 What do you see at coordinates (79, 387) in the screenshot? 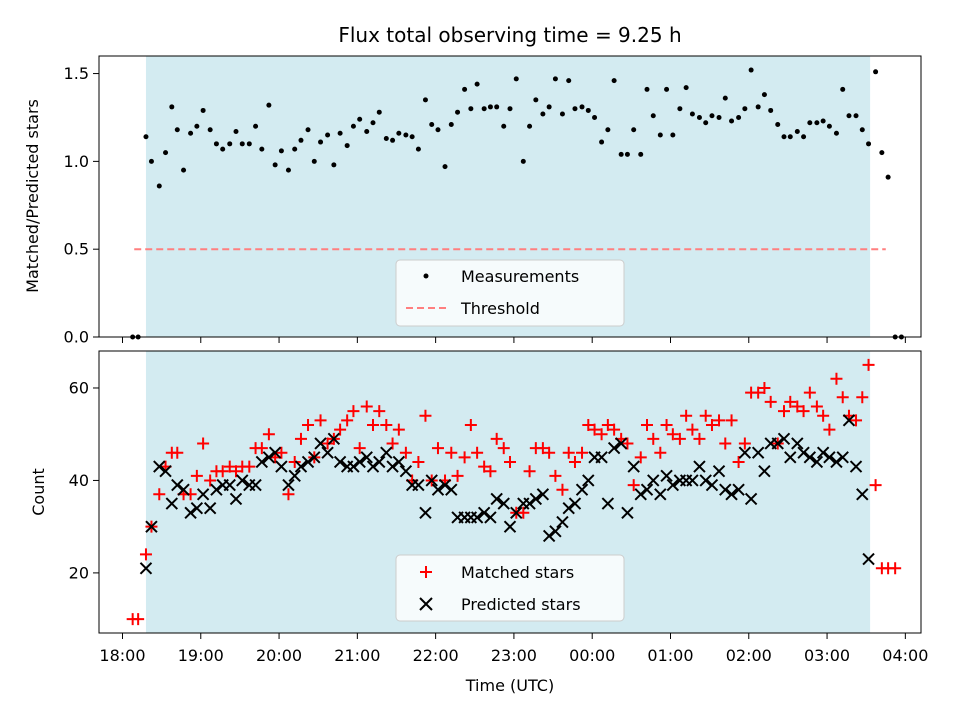
I see `bottom-y-tick-label: 60` at bounding box center [79, 387].